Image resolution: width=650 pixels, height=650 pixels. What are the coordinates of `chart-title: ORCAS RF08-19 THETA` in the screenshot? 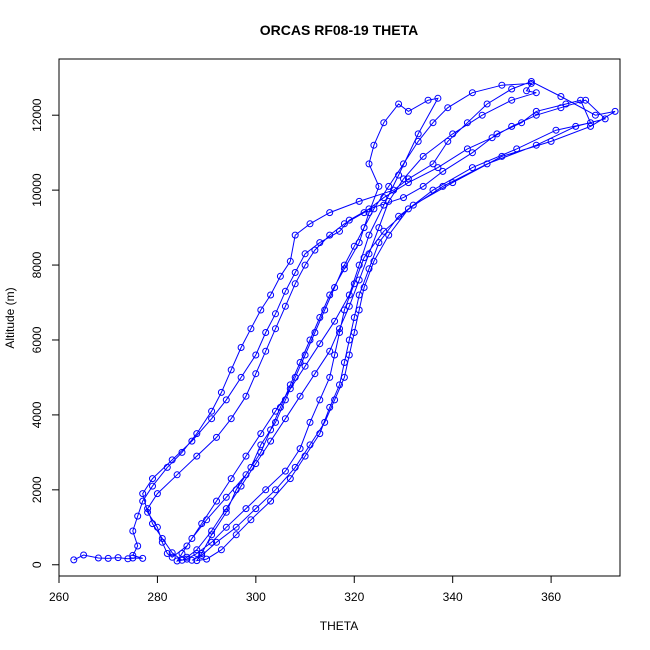 It's located at (339, 30).